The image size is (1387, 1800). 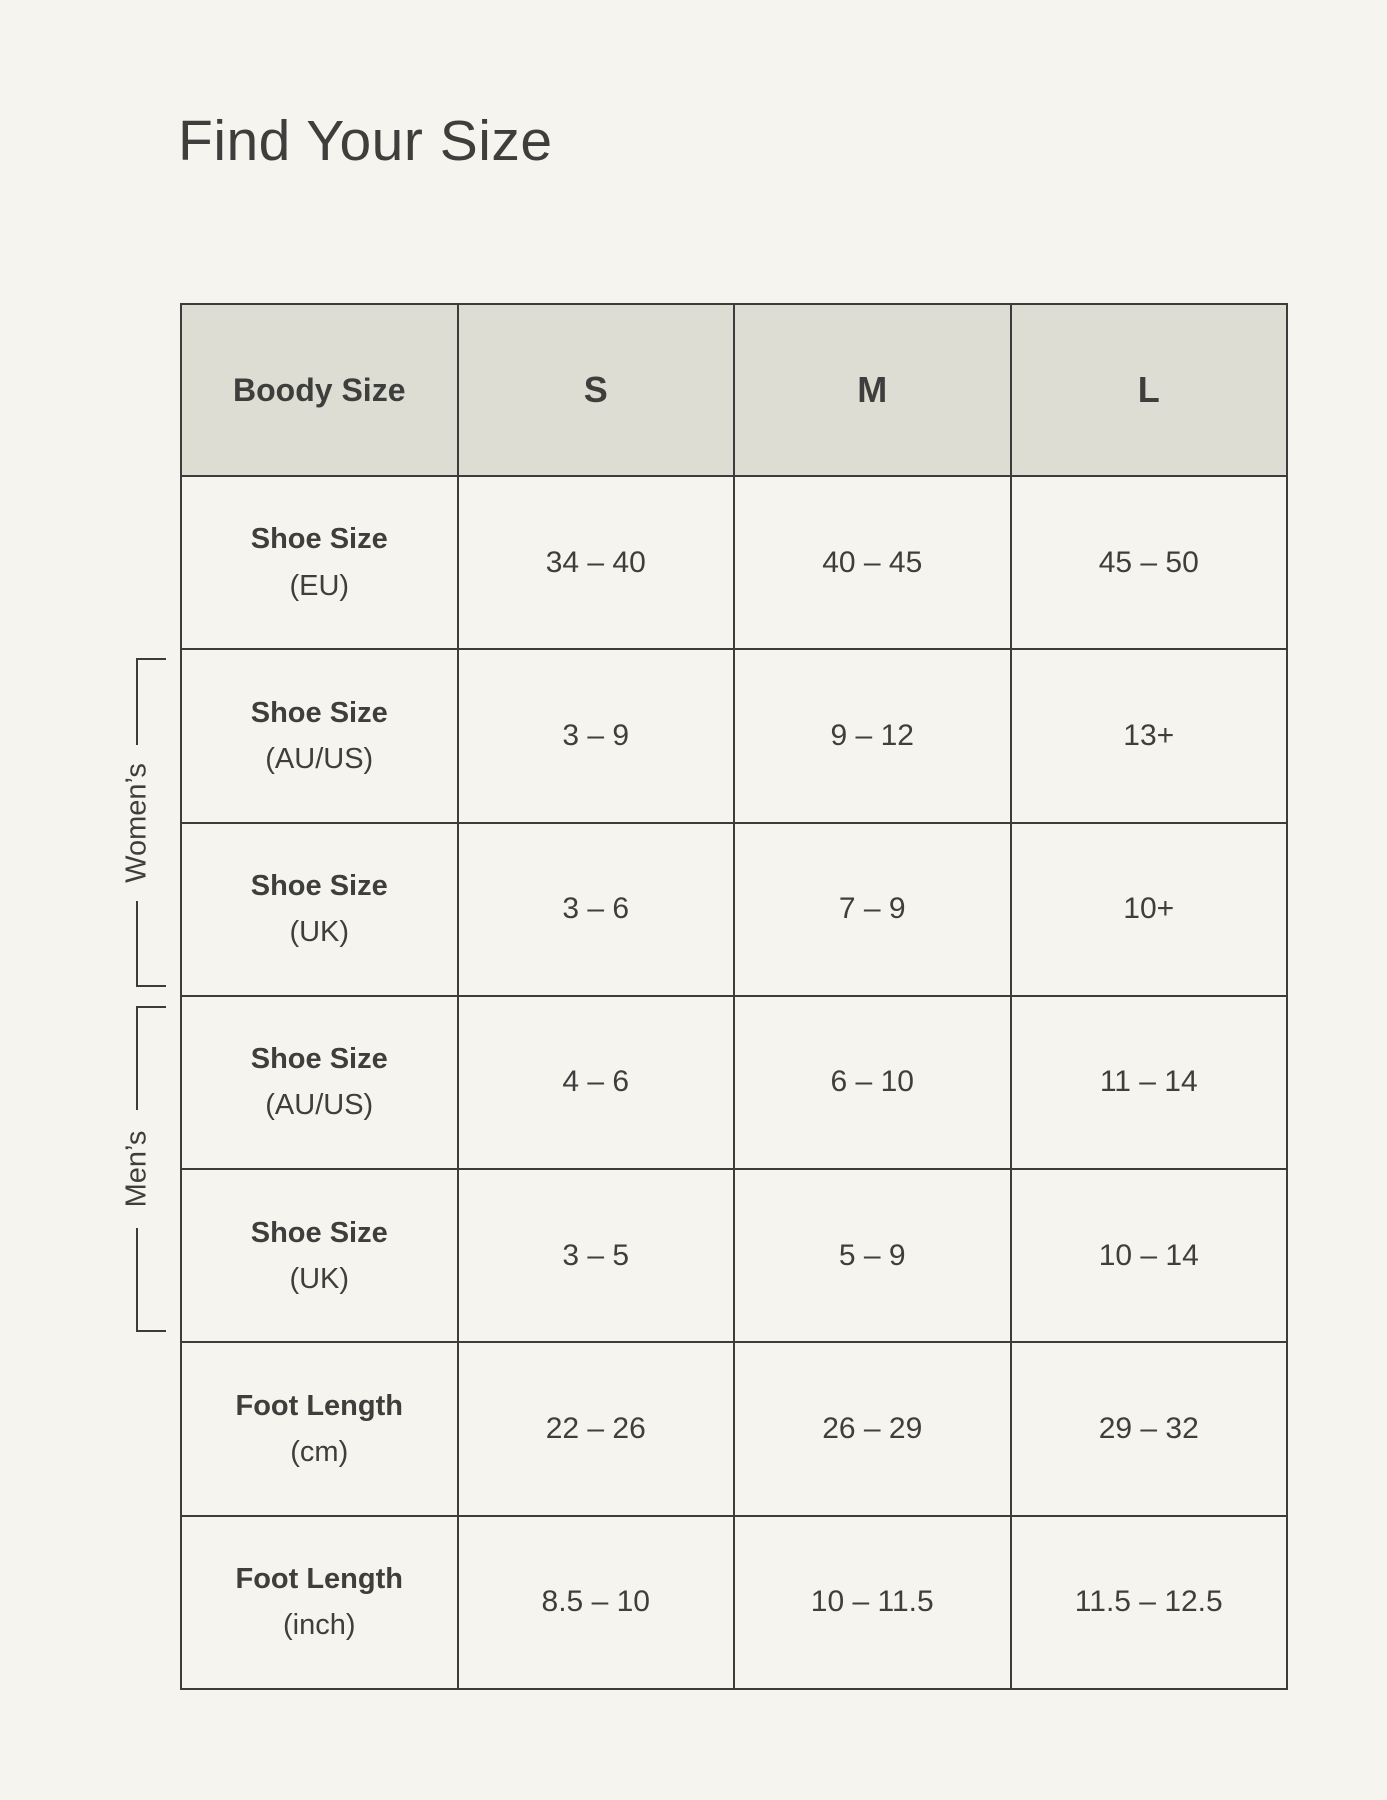 What do you see at coordinates (365, 141) in the screenshot?
I see `page-title: Find Your Size` at bounding box center [365, 141].